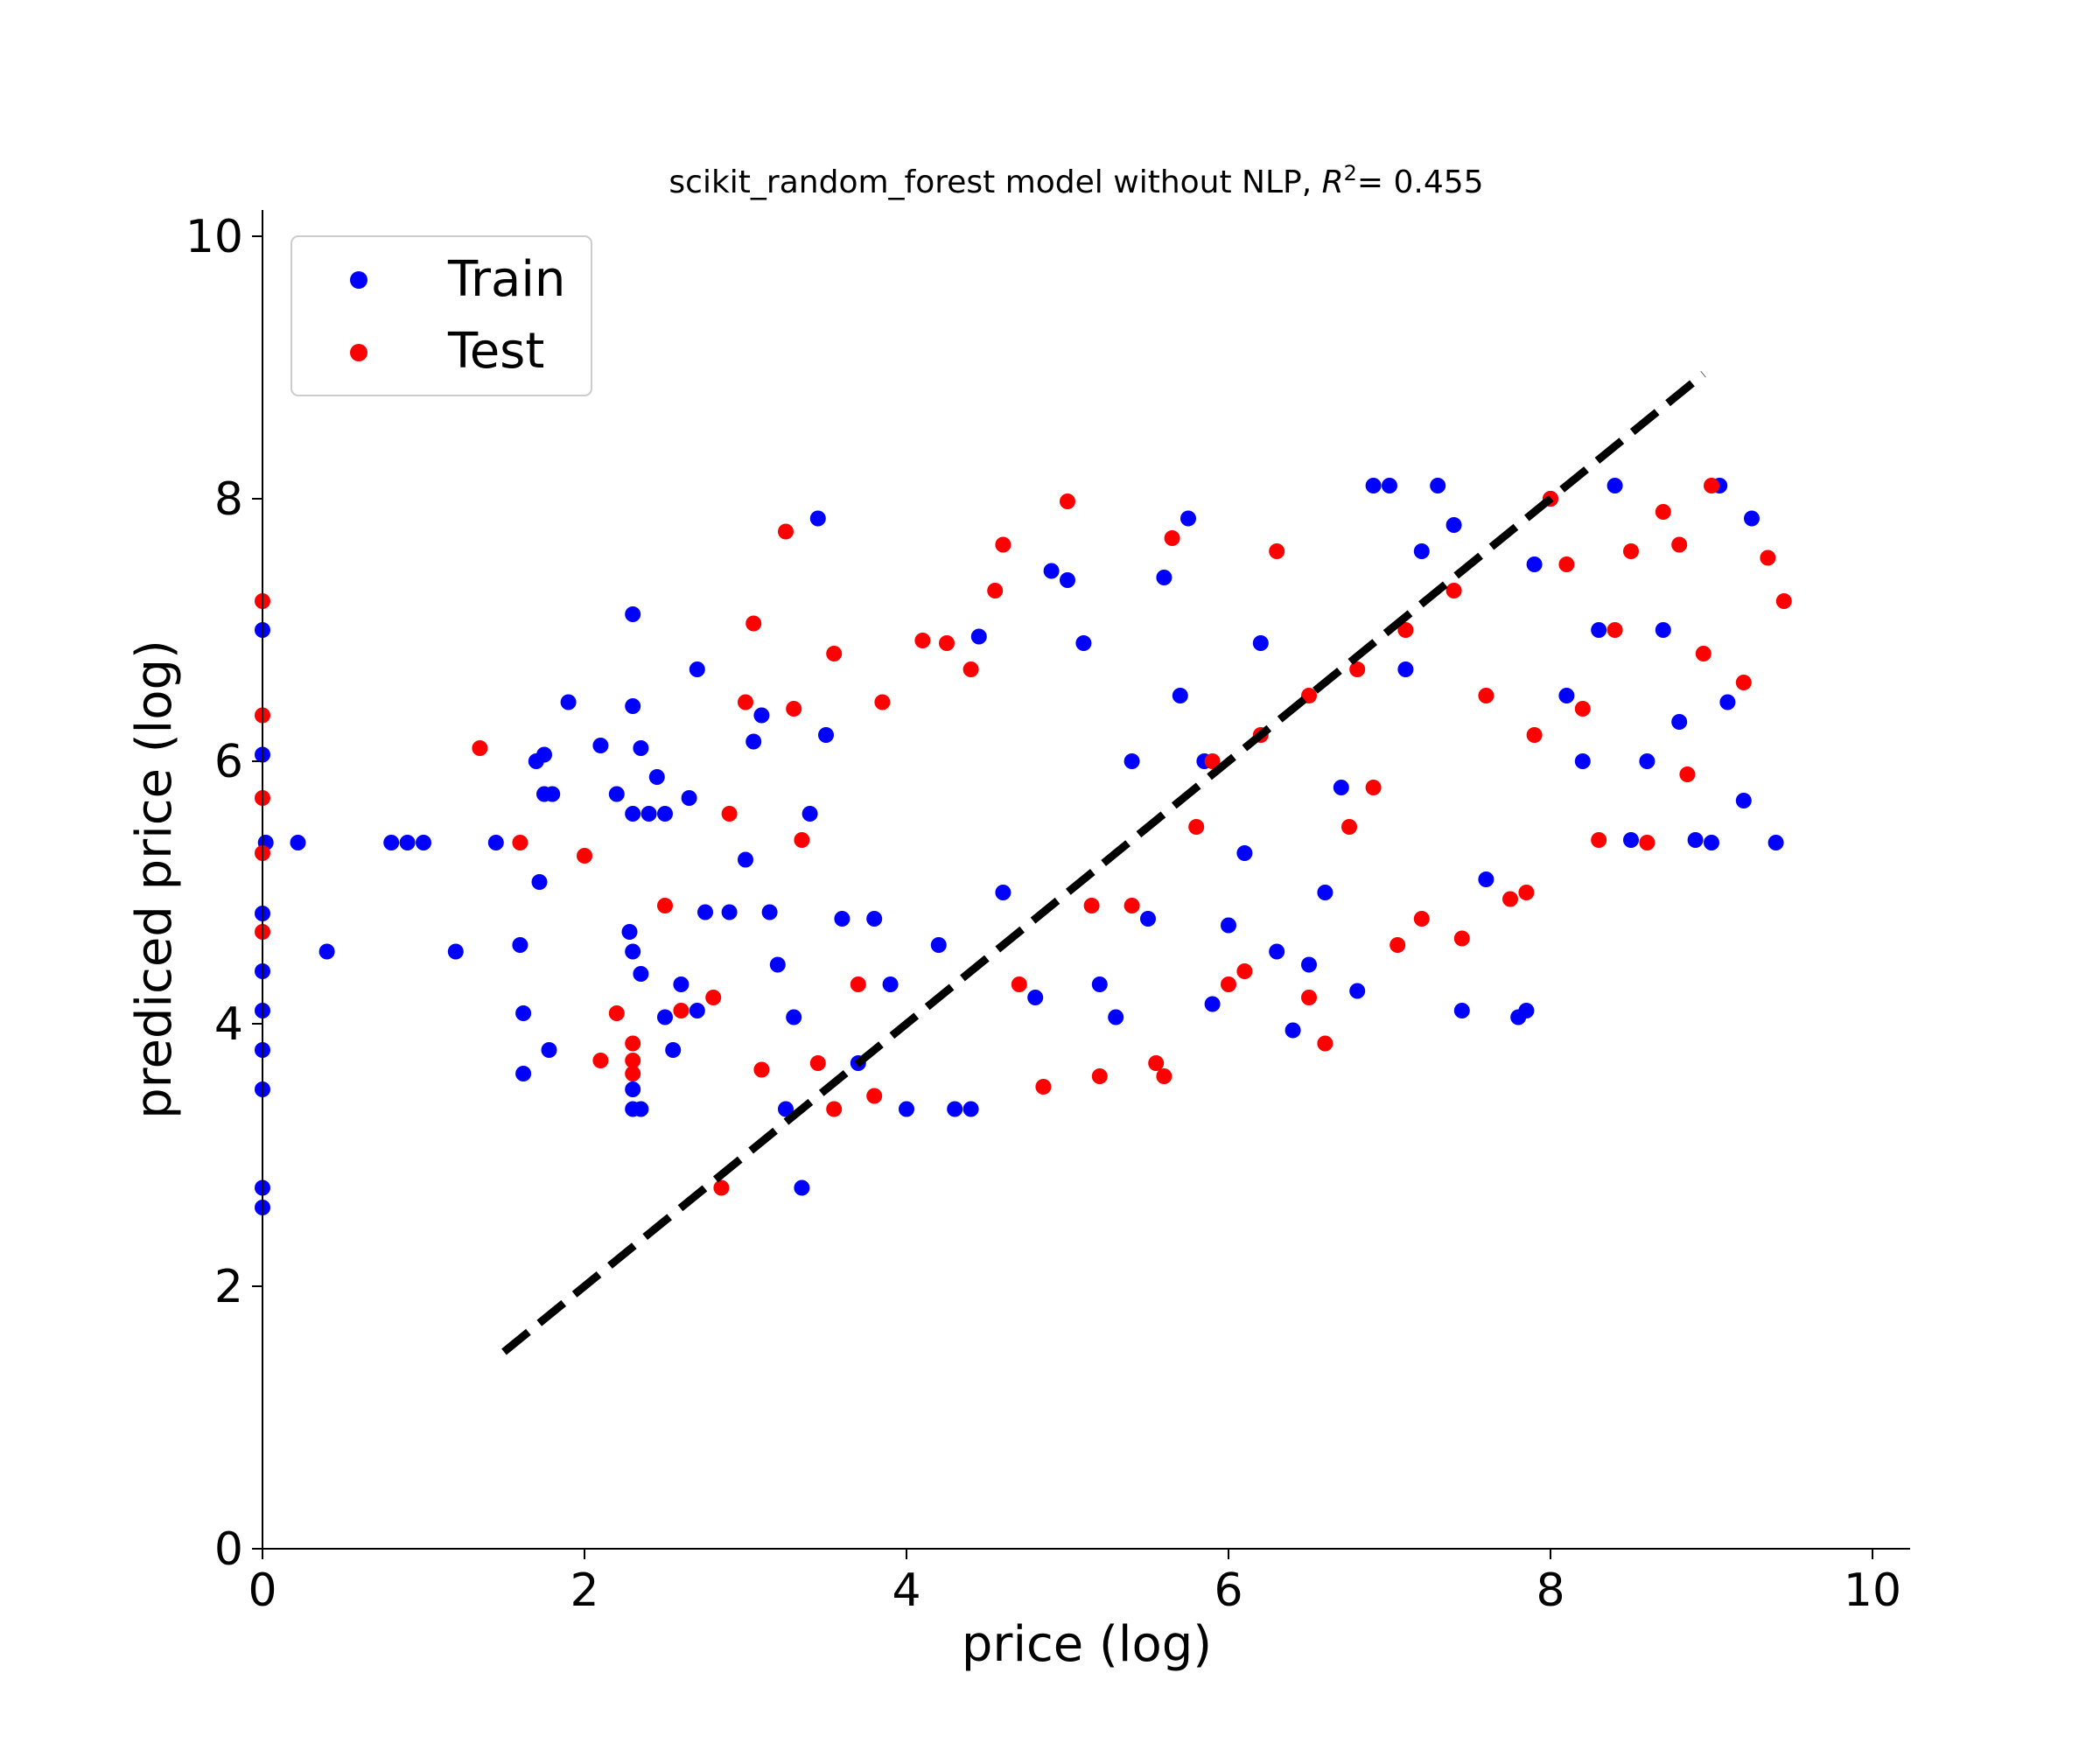 Image resolution: width=2100 pixels, height=1750 pixels. I want to click on y-ticks: 0 2 4 6 8 10, so click(224, 893).